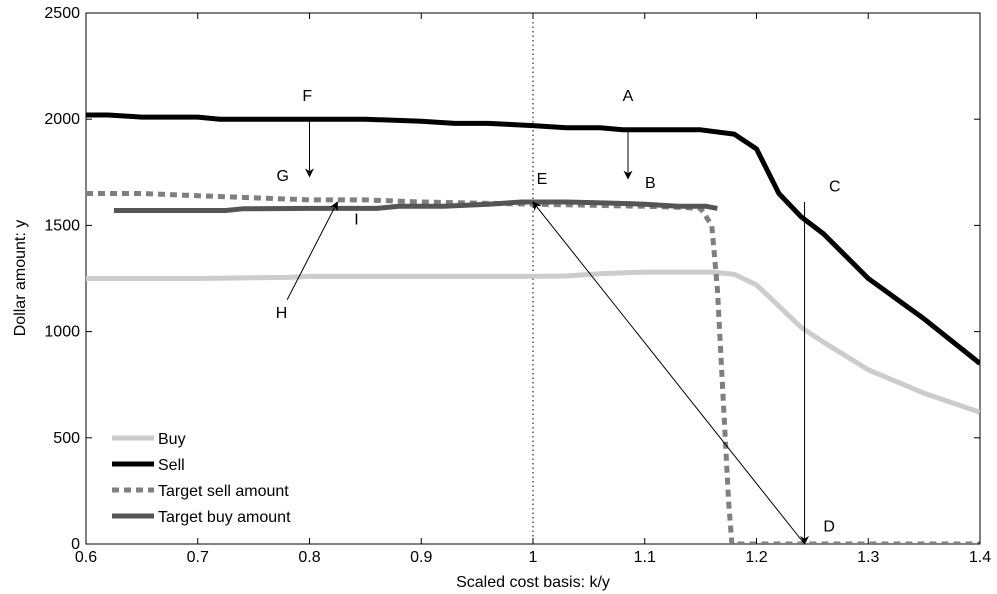 Image resolution: width=997 pixels, height=594 pixels. I want to click on y-axis-label: Dollar amount: y, so click(20, 278).